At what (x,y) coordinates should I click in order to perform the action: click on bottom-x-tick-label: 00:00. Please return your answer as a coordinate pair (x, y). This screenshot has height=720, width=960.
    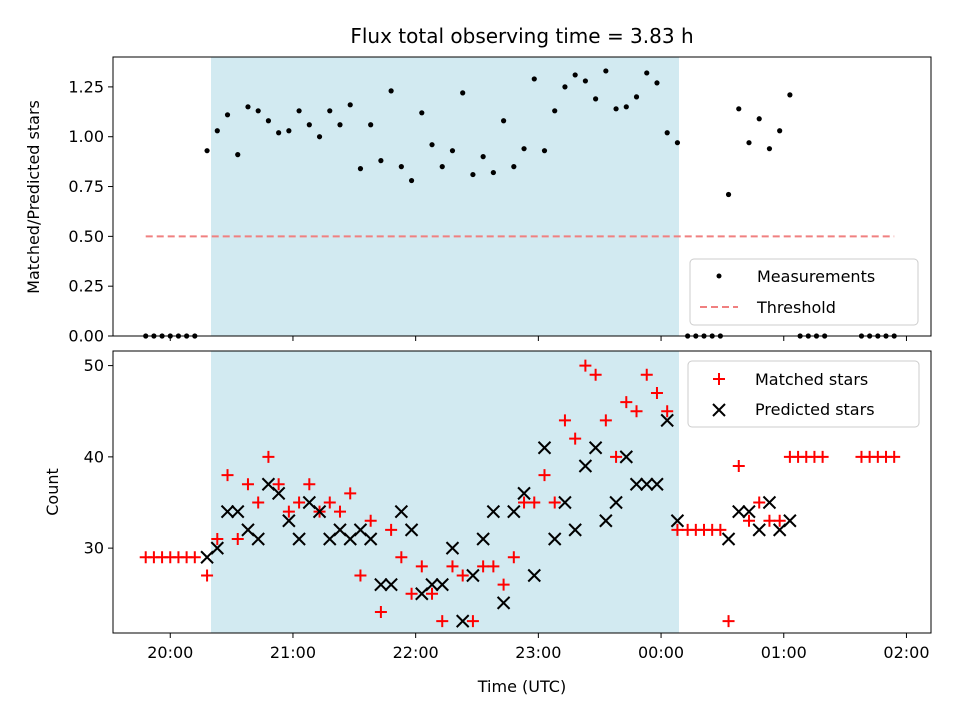
    Looking at the image, I should click on (661, 652).